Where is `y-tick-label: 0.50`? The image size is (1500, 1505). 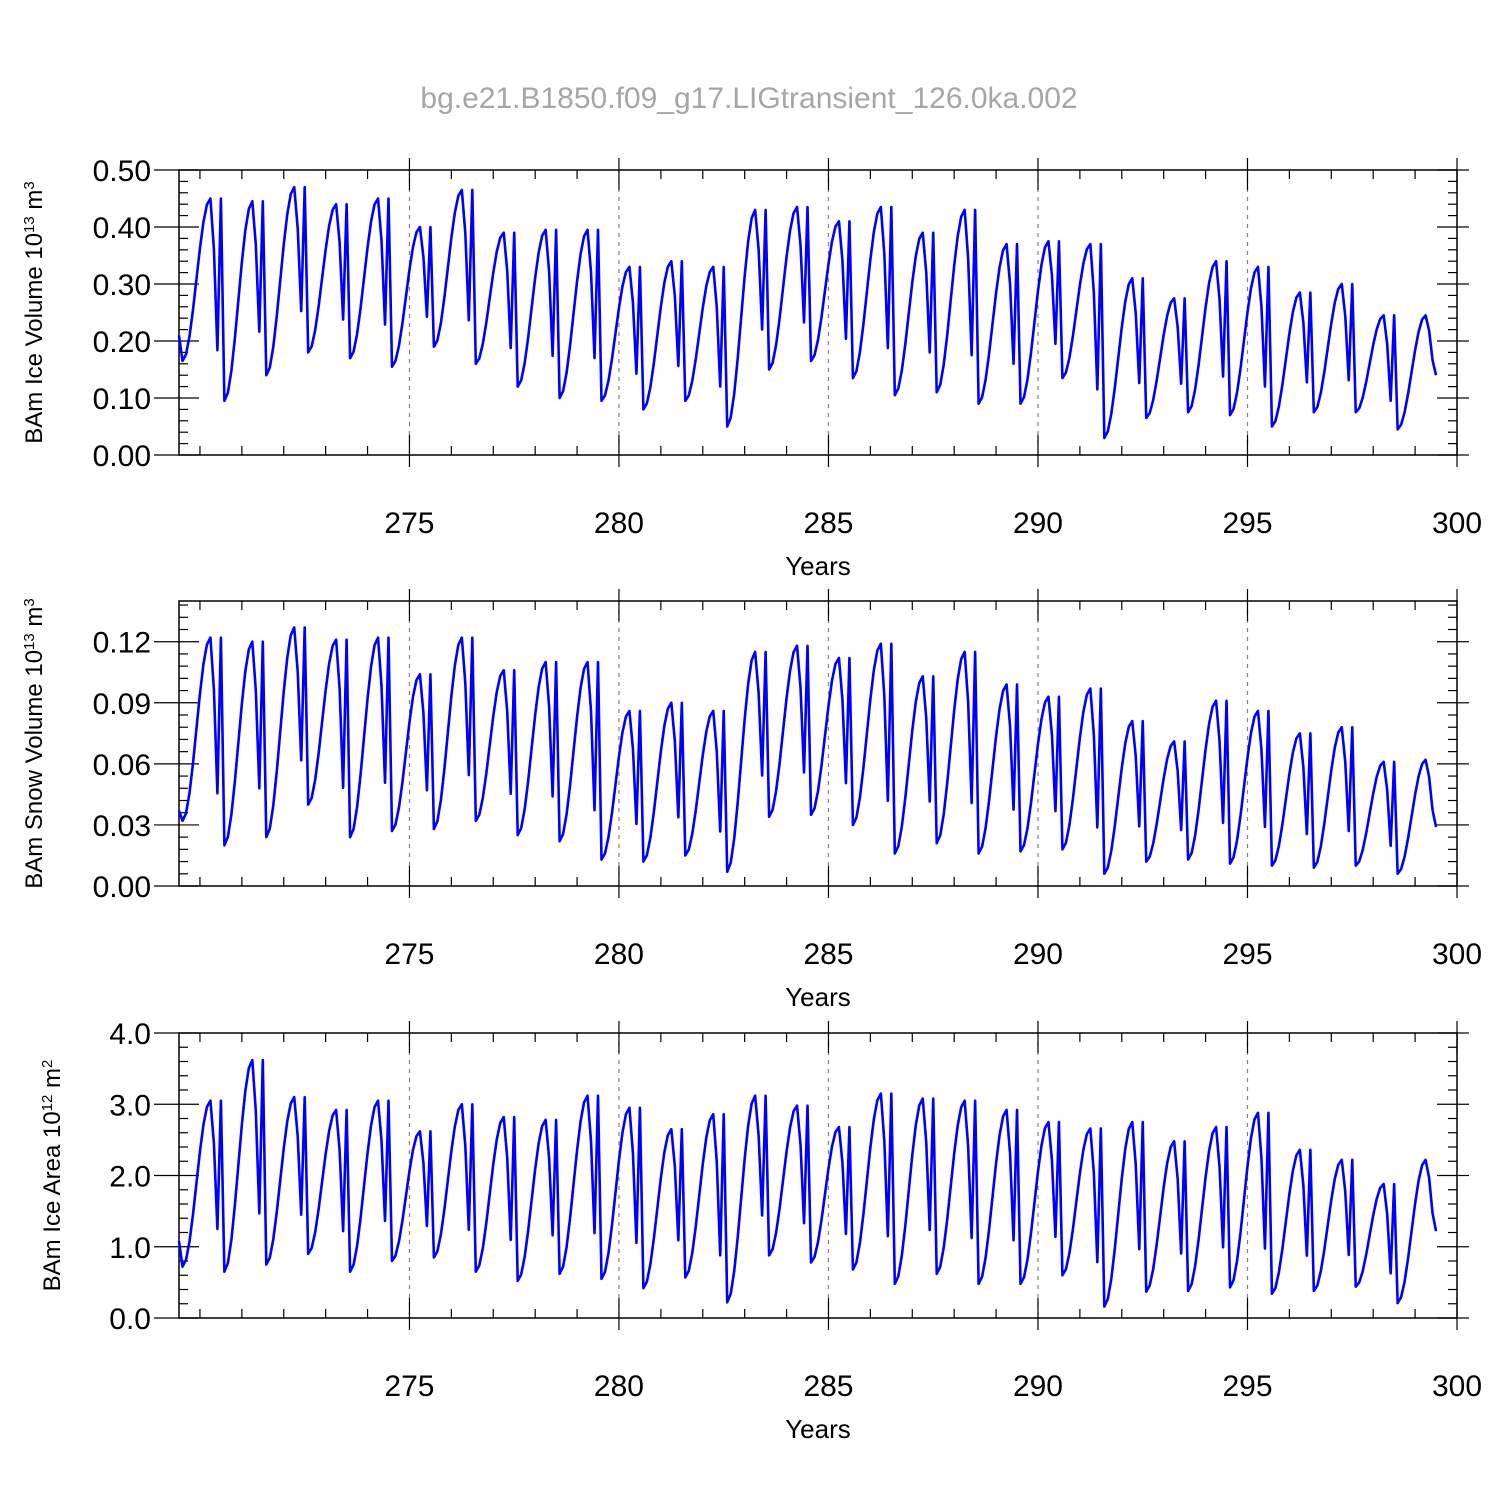 y-tick-label: 0.50 is located at coordinates (122, 171).